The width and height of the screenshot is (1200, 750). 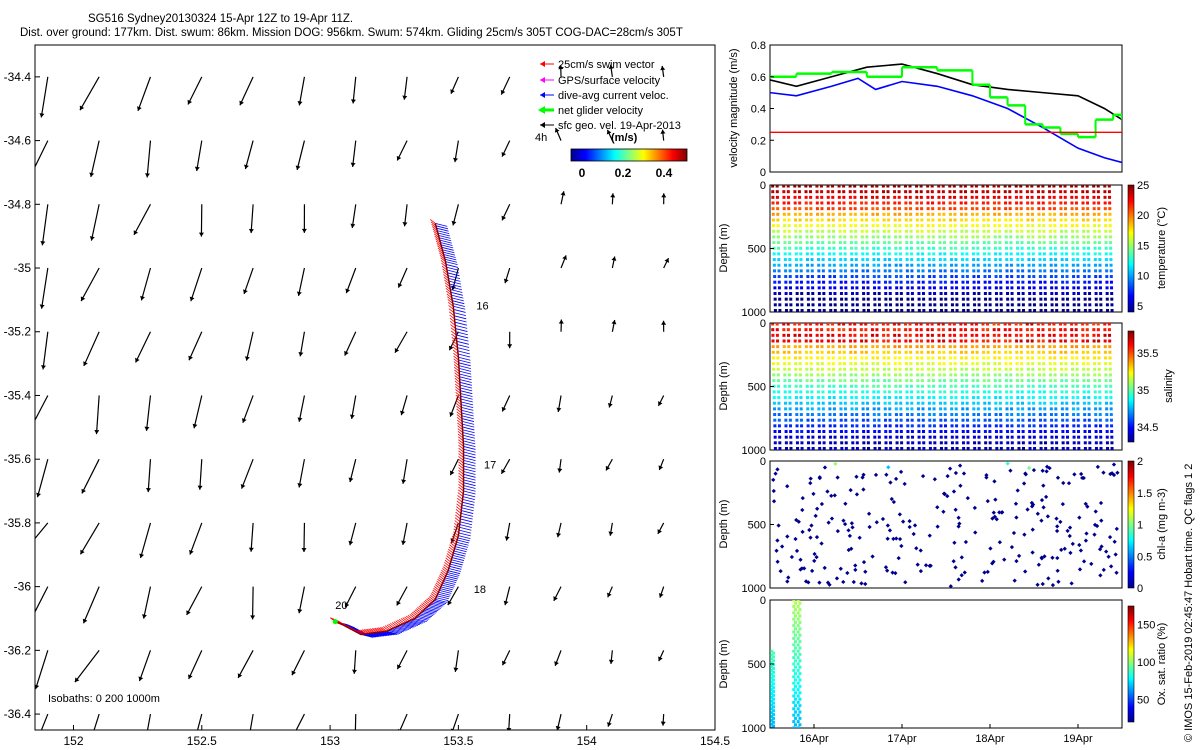 I want to click on colorbar-tick-label: 150, so click(x=1146, y=626).